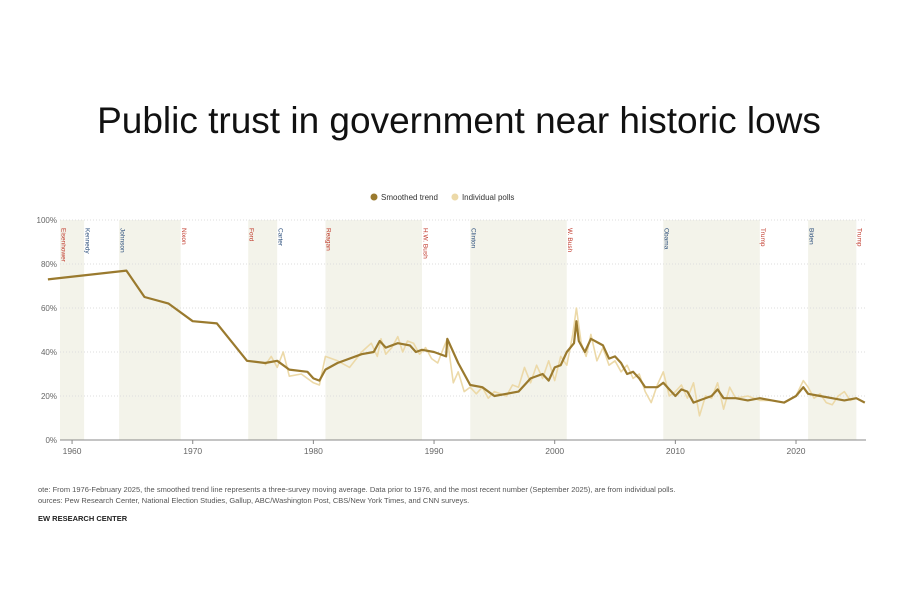  Describe the element at coordinates (810, 236) in the screenshot. I see `president-label: Biden` at that location.